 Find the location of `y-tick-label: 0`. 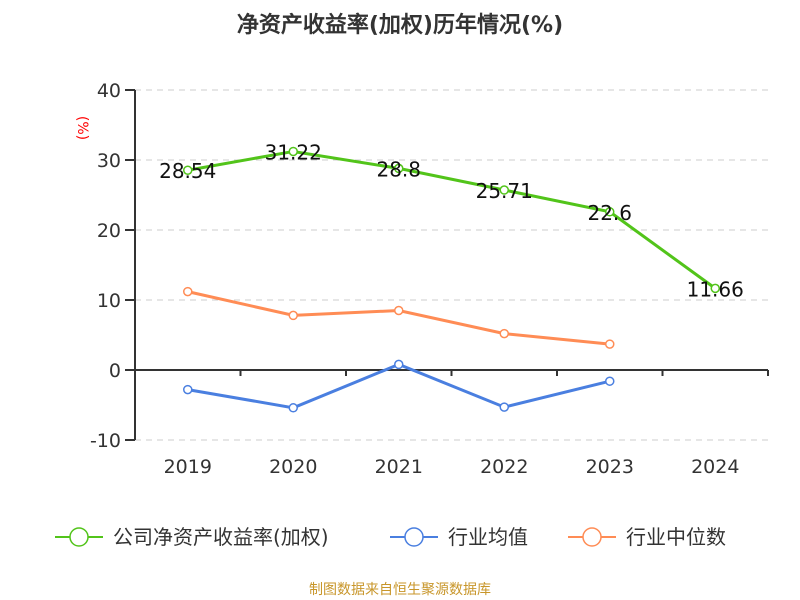

y-tick-label: 0 is located at coordinates (115, 371).